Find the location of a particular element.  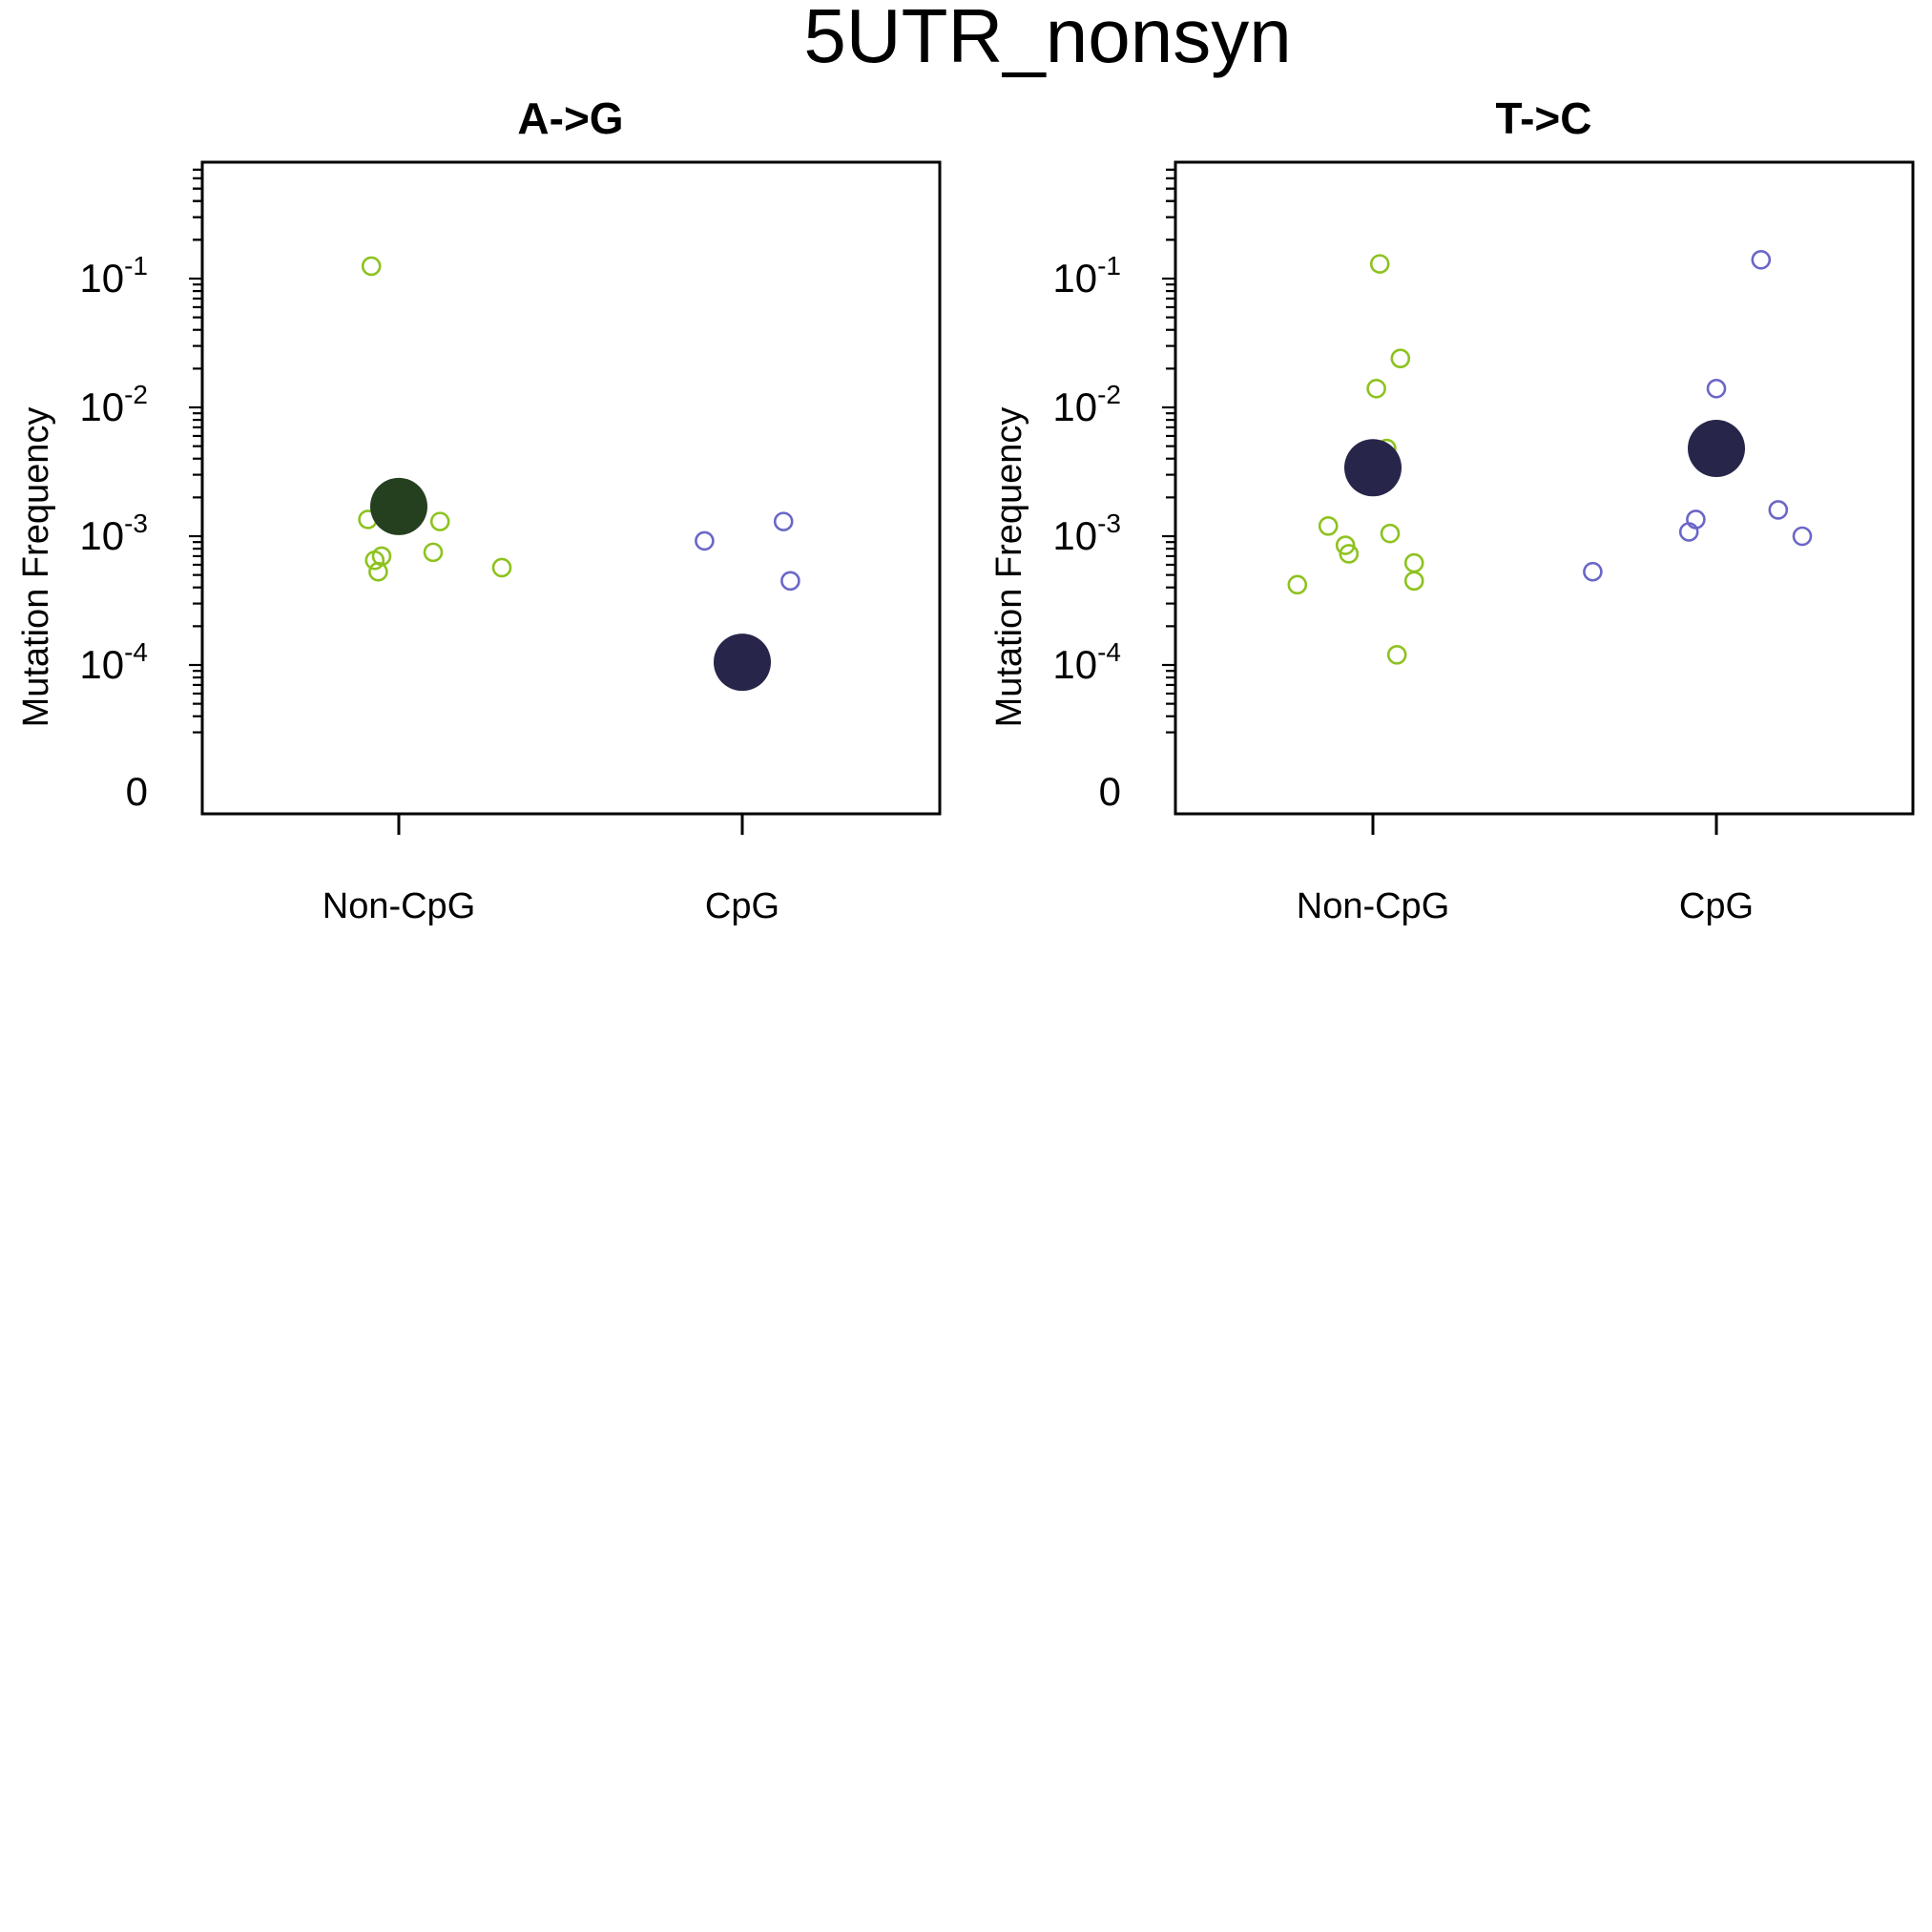

panel-title: T->C is located at coordinates (1544, 118).